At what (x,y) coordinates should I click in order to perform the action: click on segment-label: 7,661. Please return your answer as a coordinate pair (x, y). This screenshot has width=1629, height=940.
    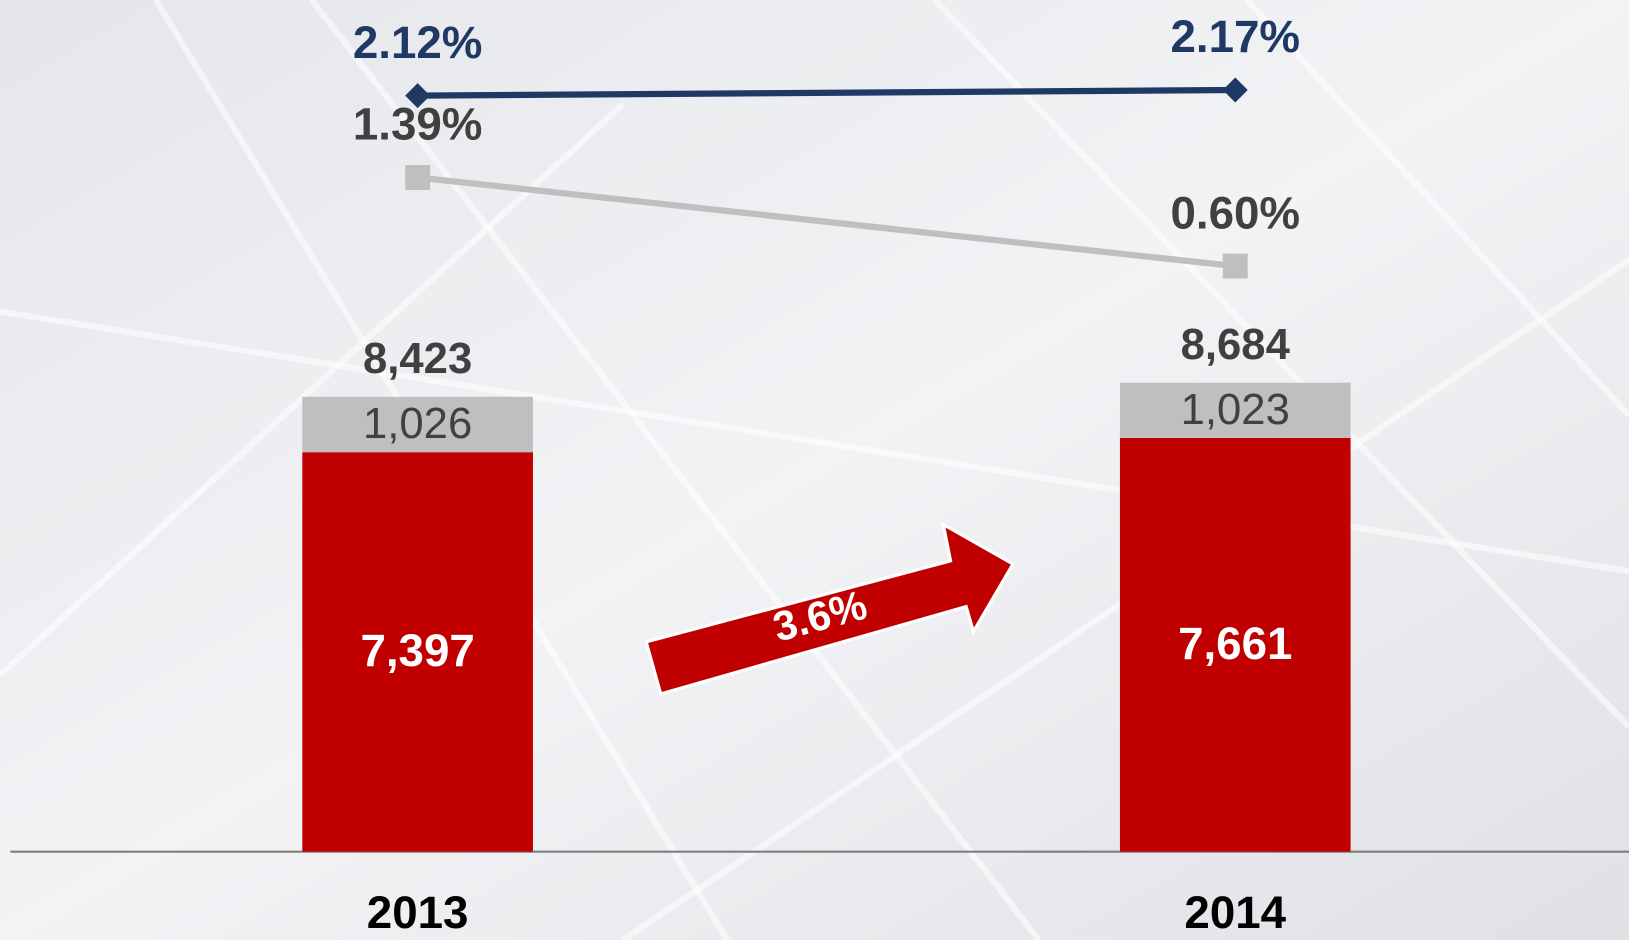
    Looking at the image, I should click on (1235, 643).